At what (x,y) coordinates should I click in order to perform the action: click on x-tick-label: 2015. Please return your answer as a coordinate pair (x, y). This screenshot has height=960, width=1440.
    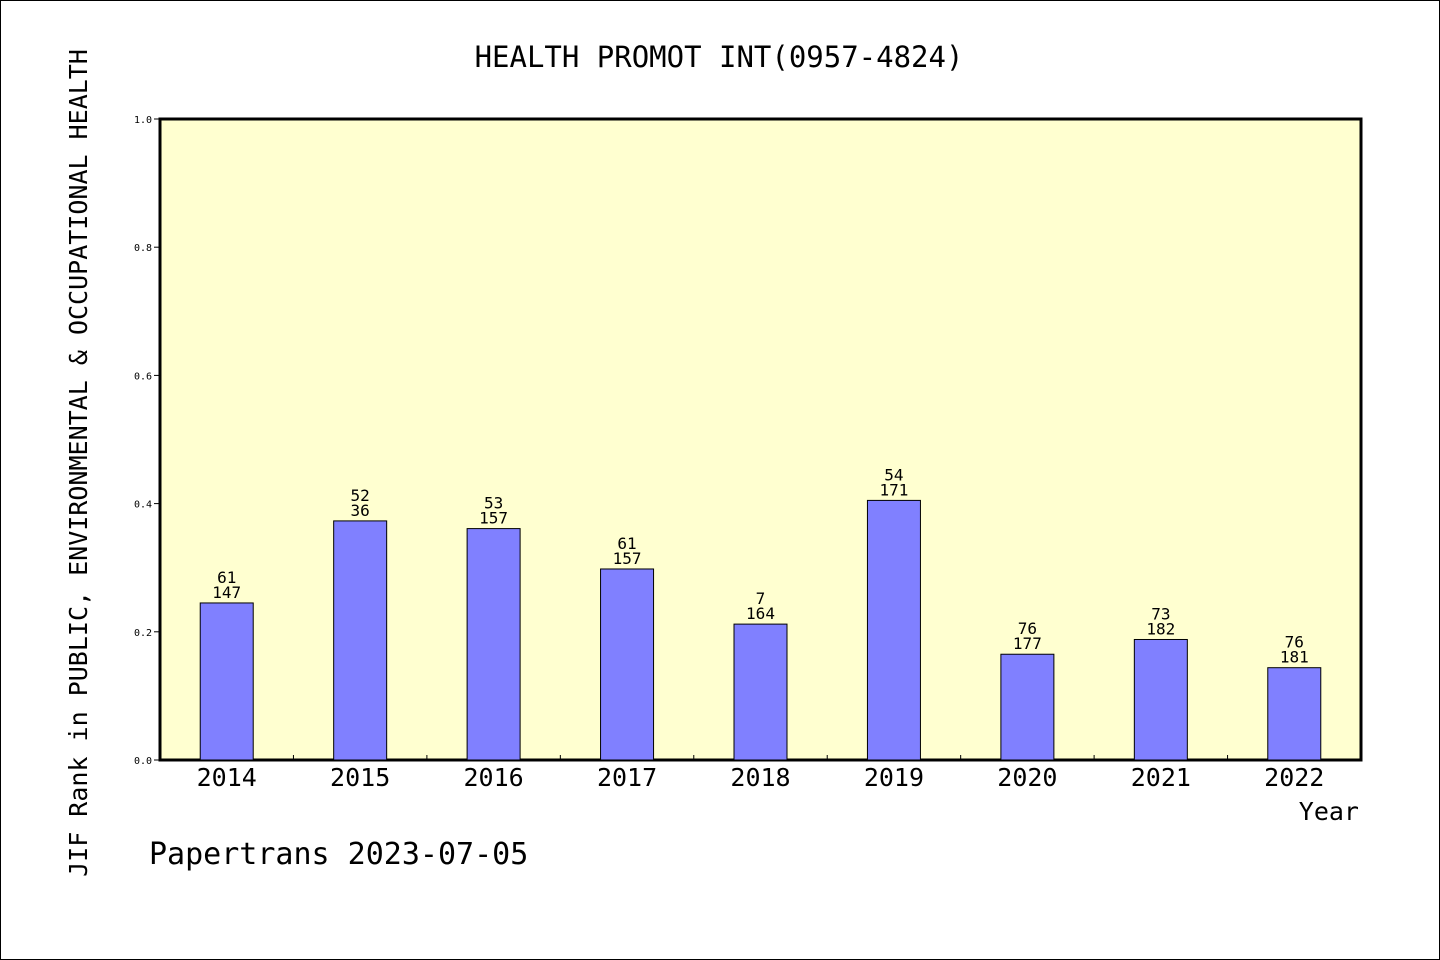
    Looking at the image, I should click on (360, 777).